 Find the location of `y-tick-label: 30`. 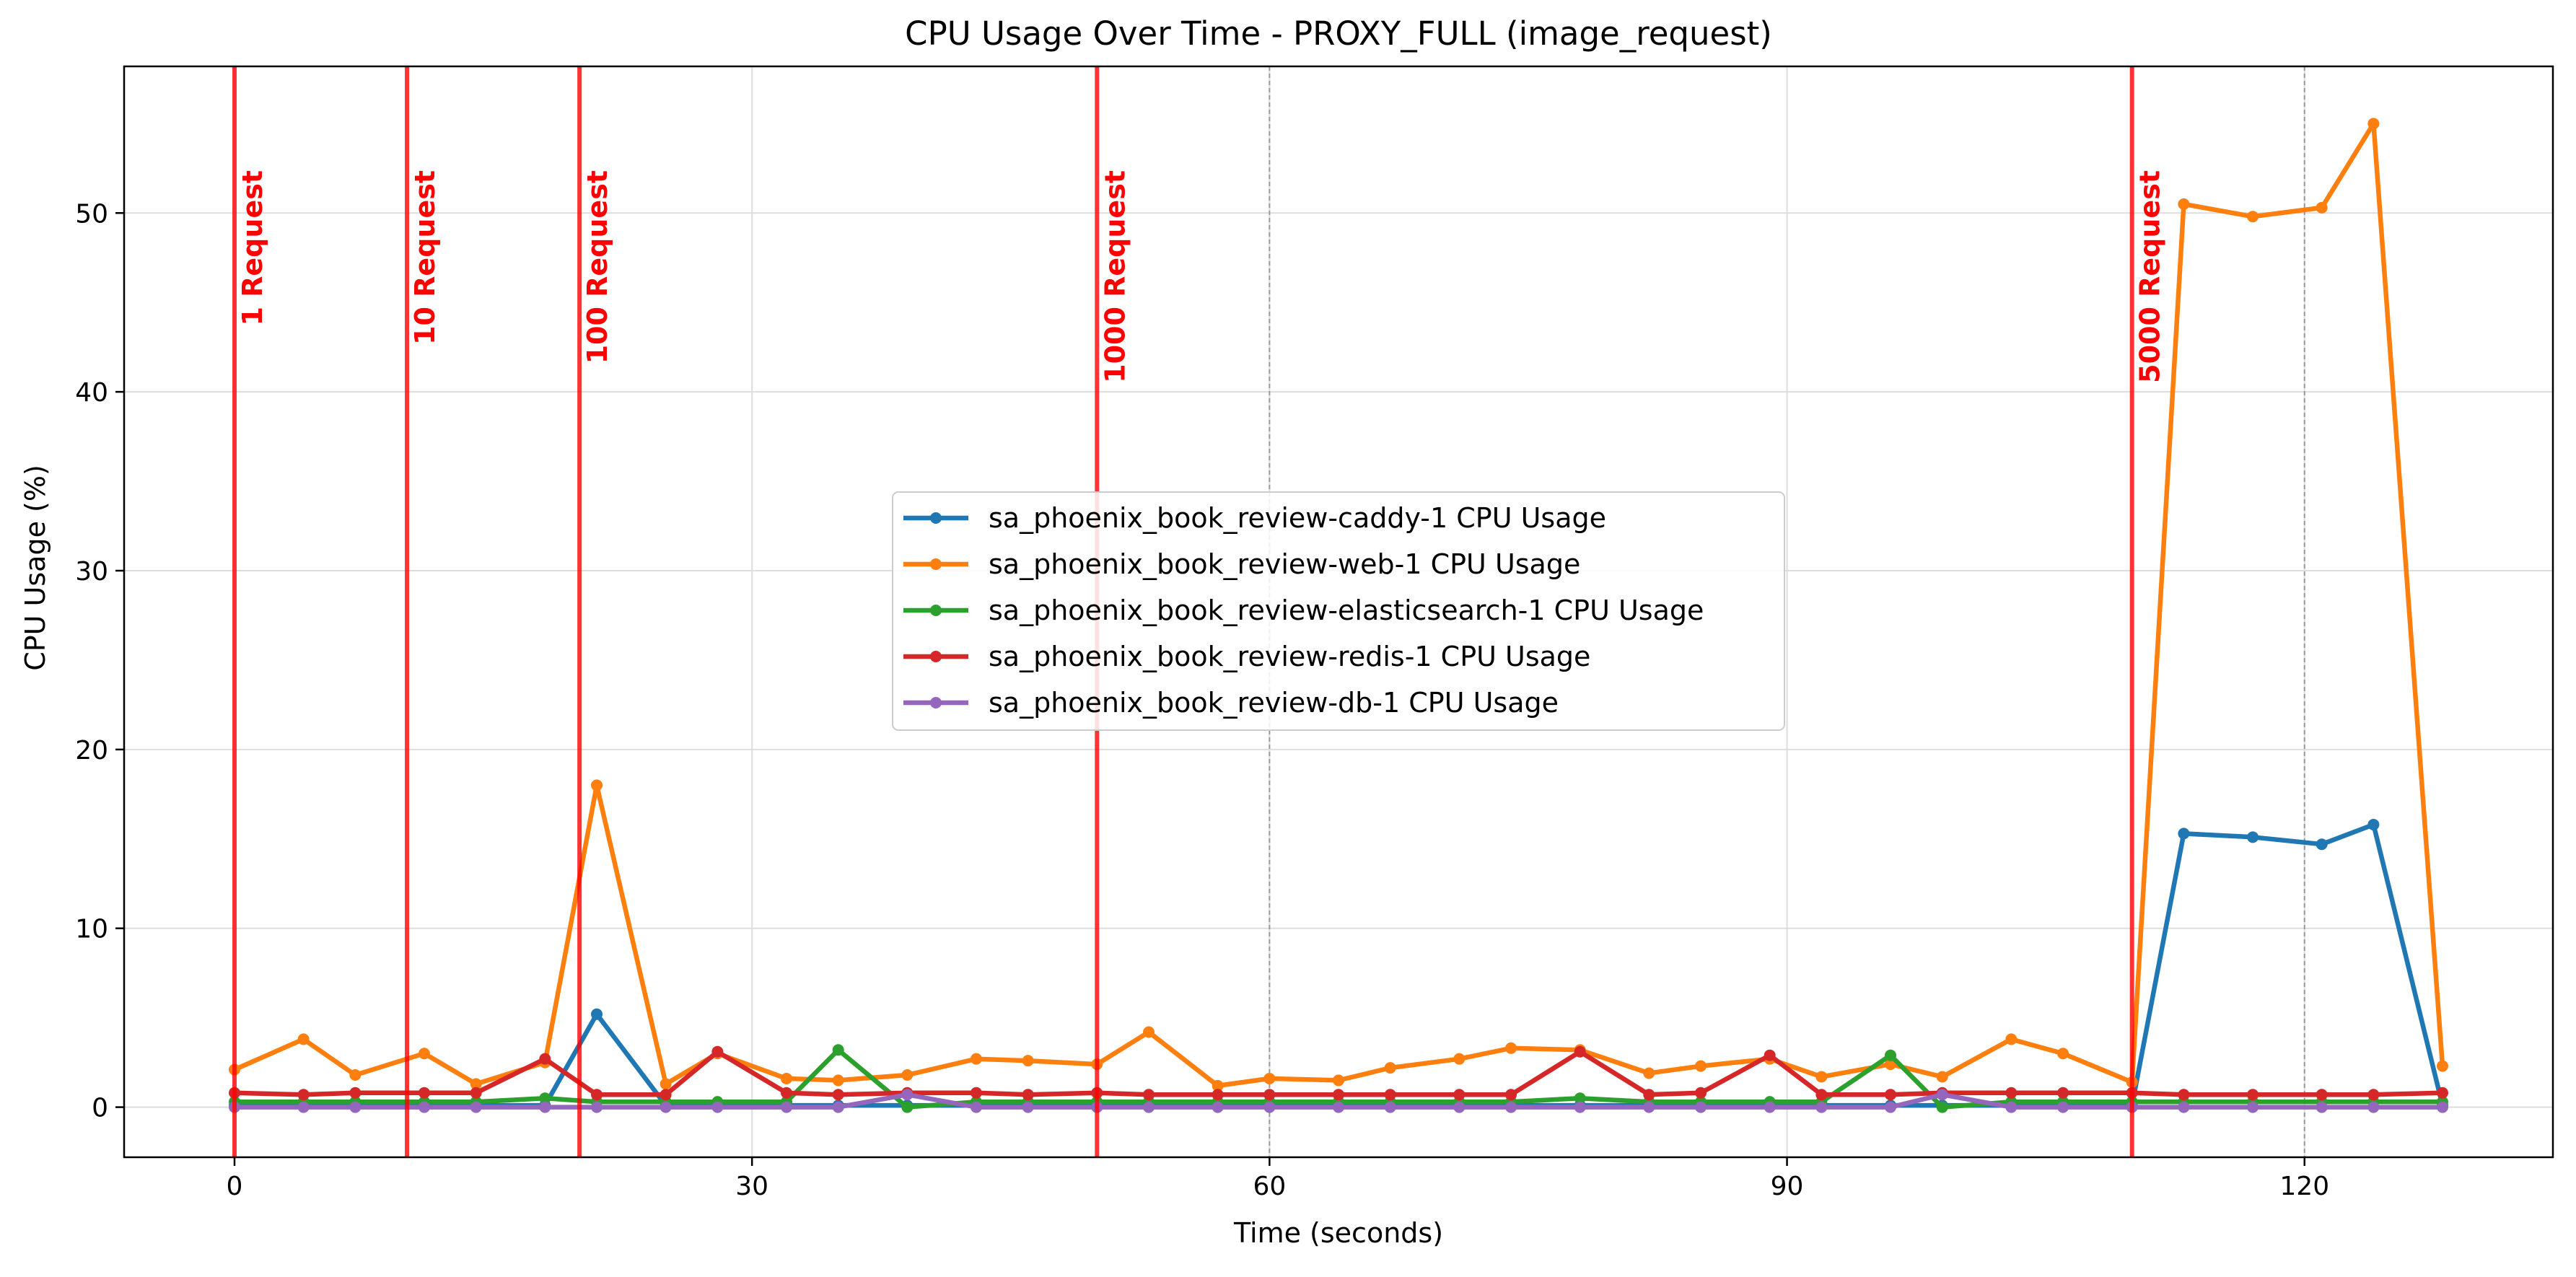

y-tick-label: 30 is located at coordinates (91, 572).